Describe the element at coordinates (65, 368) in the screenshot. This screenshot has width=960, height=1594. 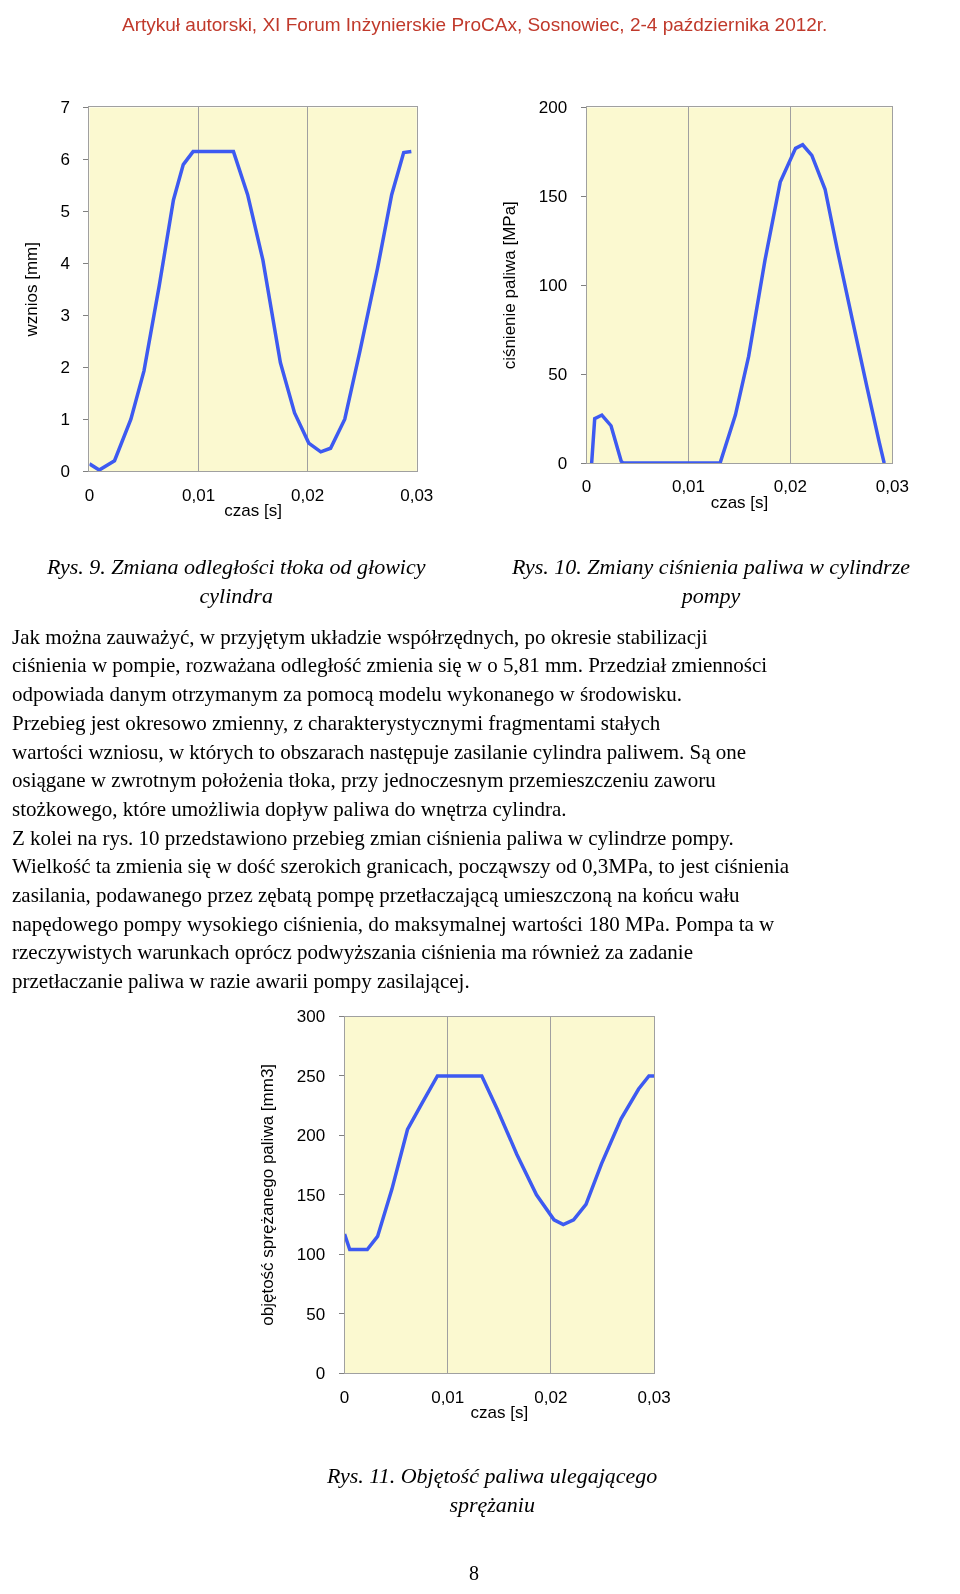
I see `y-tick-label: 2` at that location.